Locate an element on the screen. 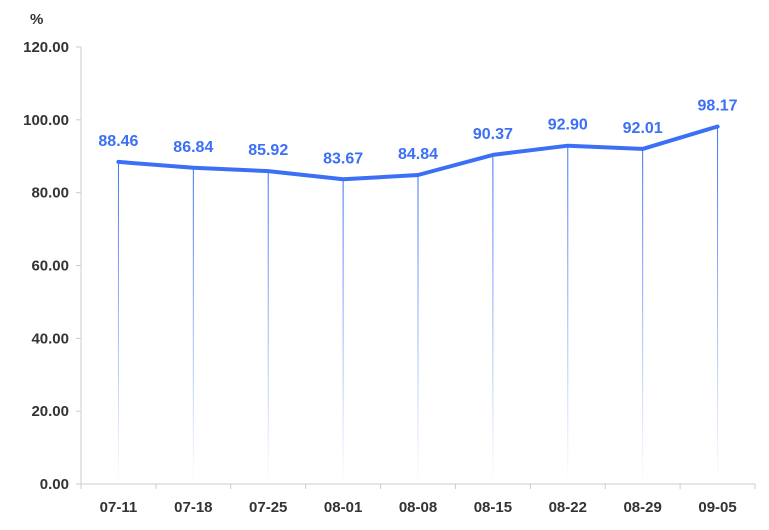 The height and width of the screenshot is (530, 769). data-label: 92.01 is located at coordinates (643, 128).